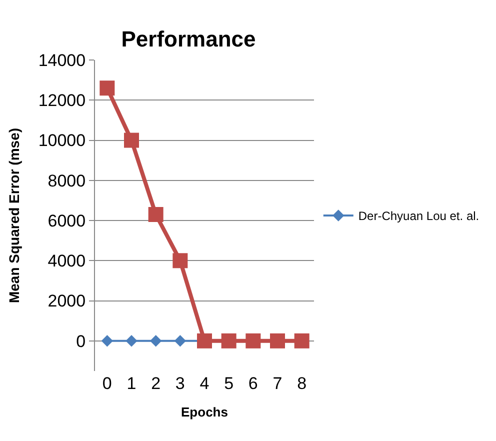  Describe the element at coordinates (67, 220) in the screenshot. I see `y-tick-label: 6000` at that location.